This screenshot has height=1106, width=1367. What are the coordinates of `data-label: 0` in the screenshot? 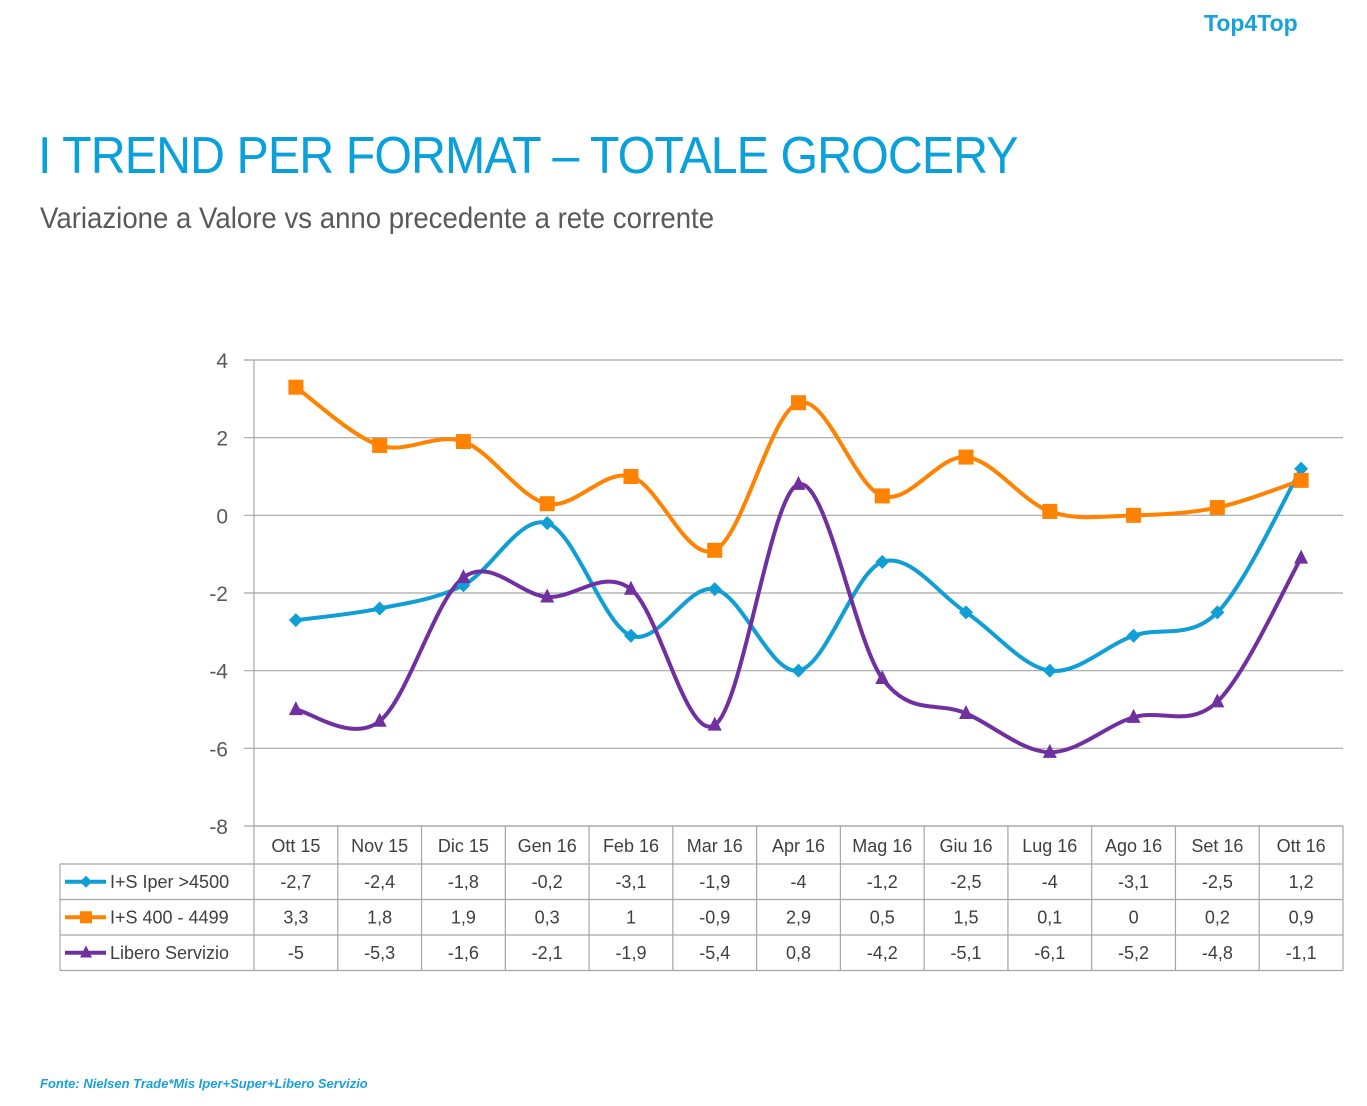 It's located at (1134, 917).